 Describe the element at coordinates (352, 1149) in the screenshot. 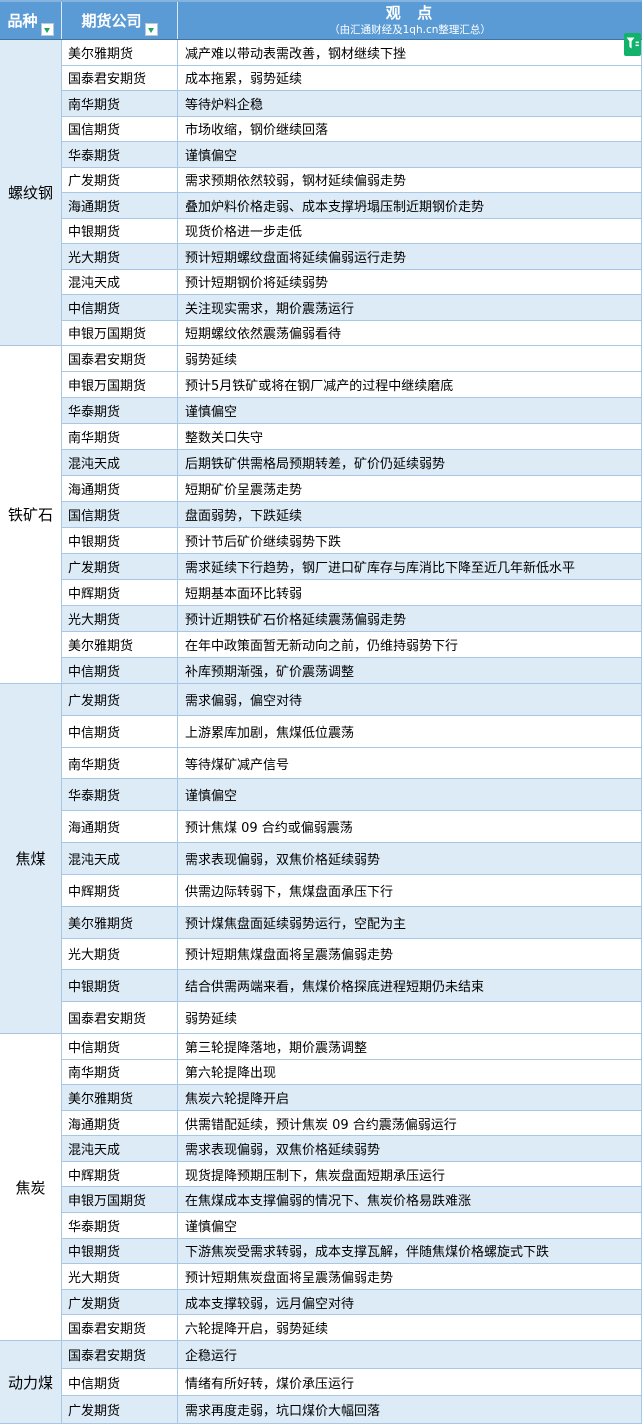

I see `table-row: 混沌天成 需求表现偏弱，双焦价格延续弱势` at that location.